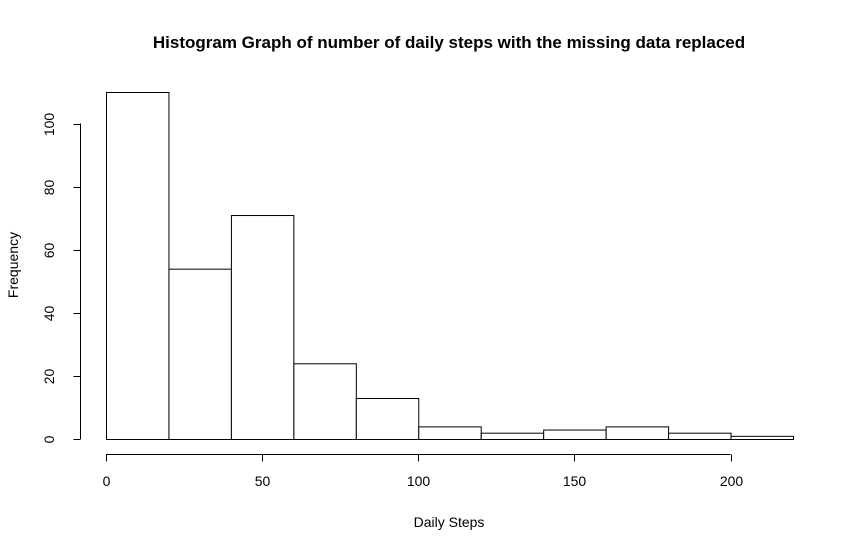  Describe the element at coordinates (49, 439) in the screenshot. I see `y-tick-label: 0` at that location.